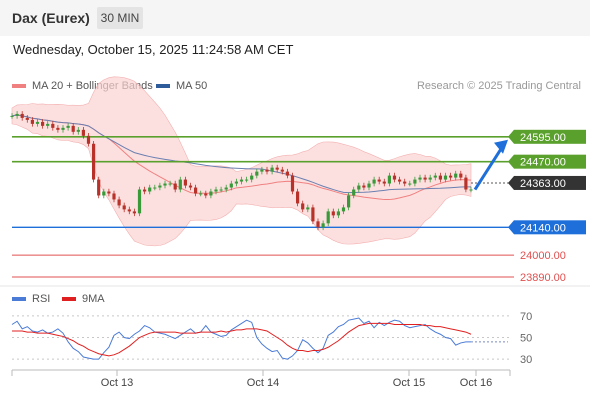 The image size is (590, 400). I want to click on level-tag-pointer, so click(511, 161).